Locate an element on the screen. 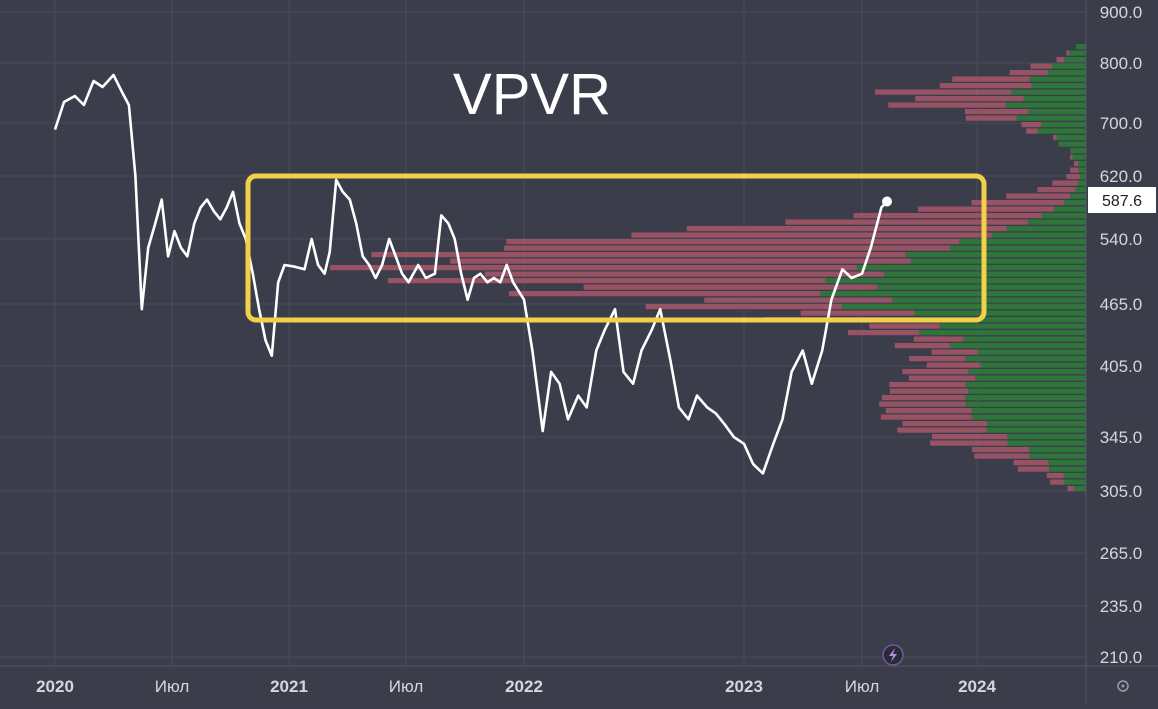  current-price-label: 587.6 is located at coordinates (1122, 201).